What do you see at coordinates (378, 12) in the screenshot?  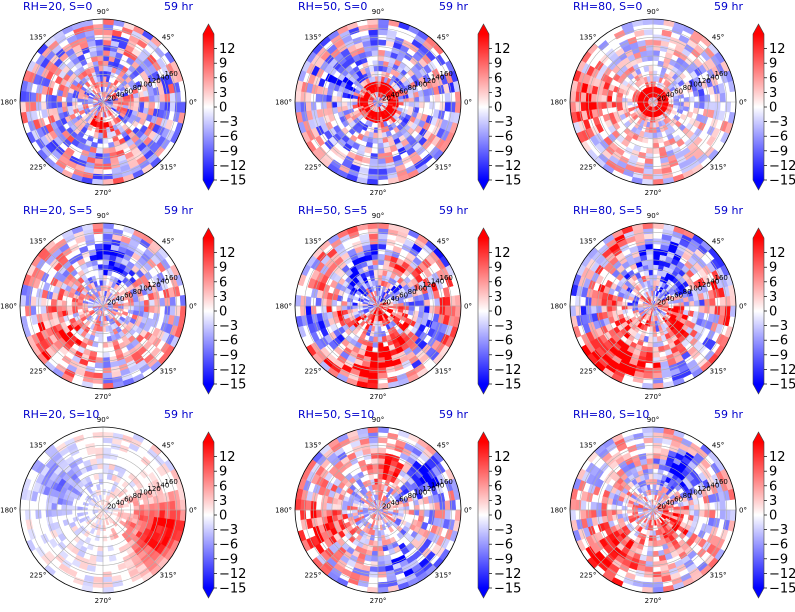 I see `angle-tick-label: 90°` at bounding box center [378, 12].